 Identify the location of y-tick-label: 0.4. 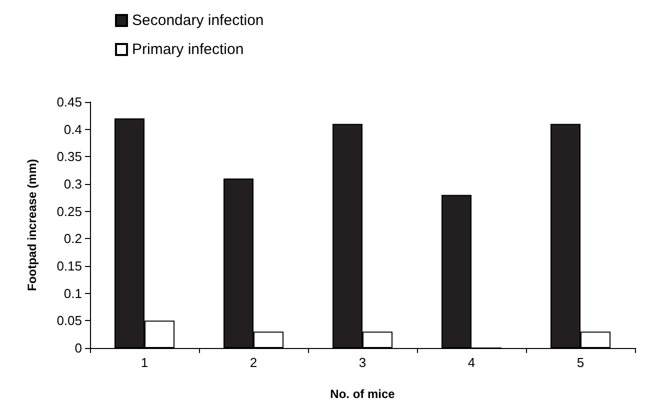
(73, 129).